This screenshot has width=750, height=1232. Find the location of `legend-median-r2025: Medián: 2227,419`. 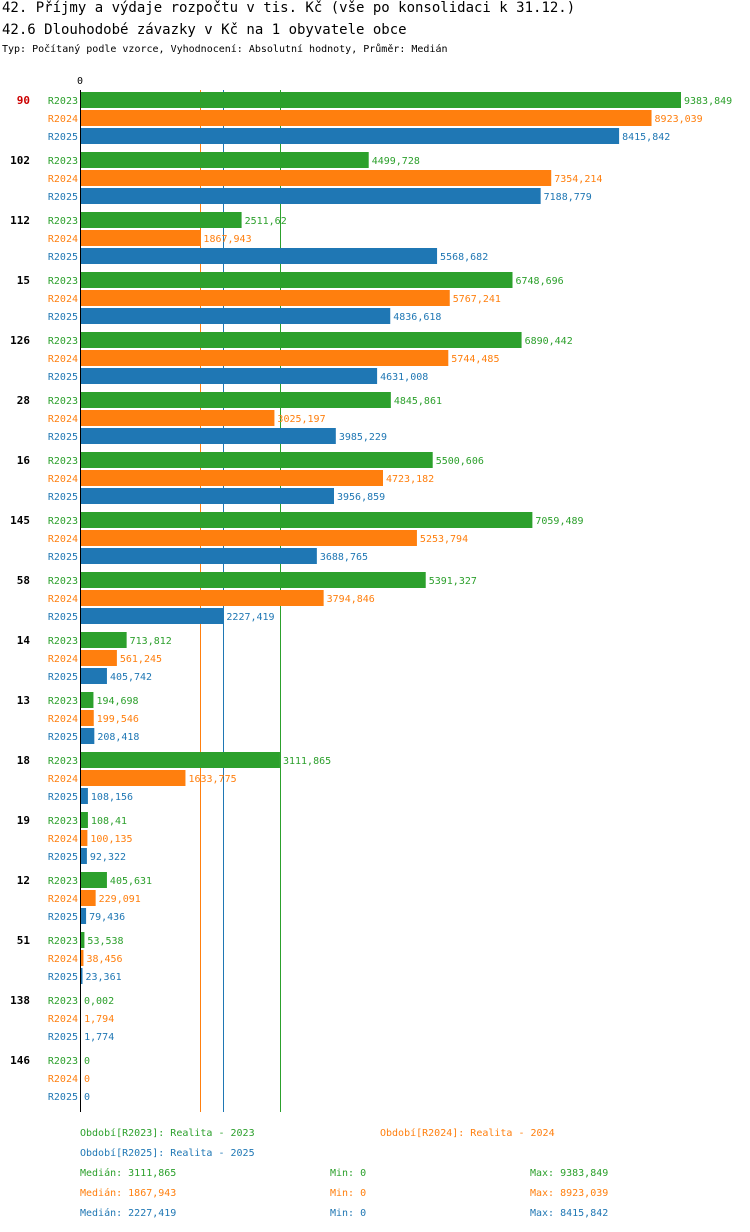

legend-median-r2025: Medián: 2227,419 is located at coordinates (128, 1213).